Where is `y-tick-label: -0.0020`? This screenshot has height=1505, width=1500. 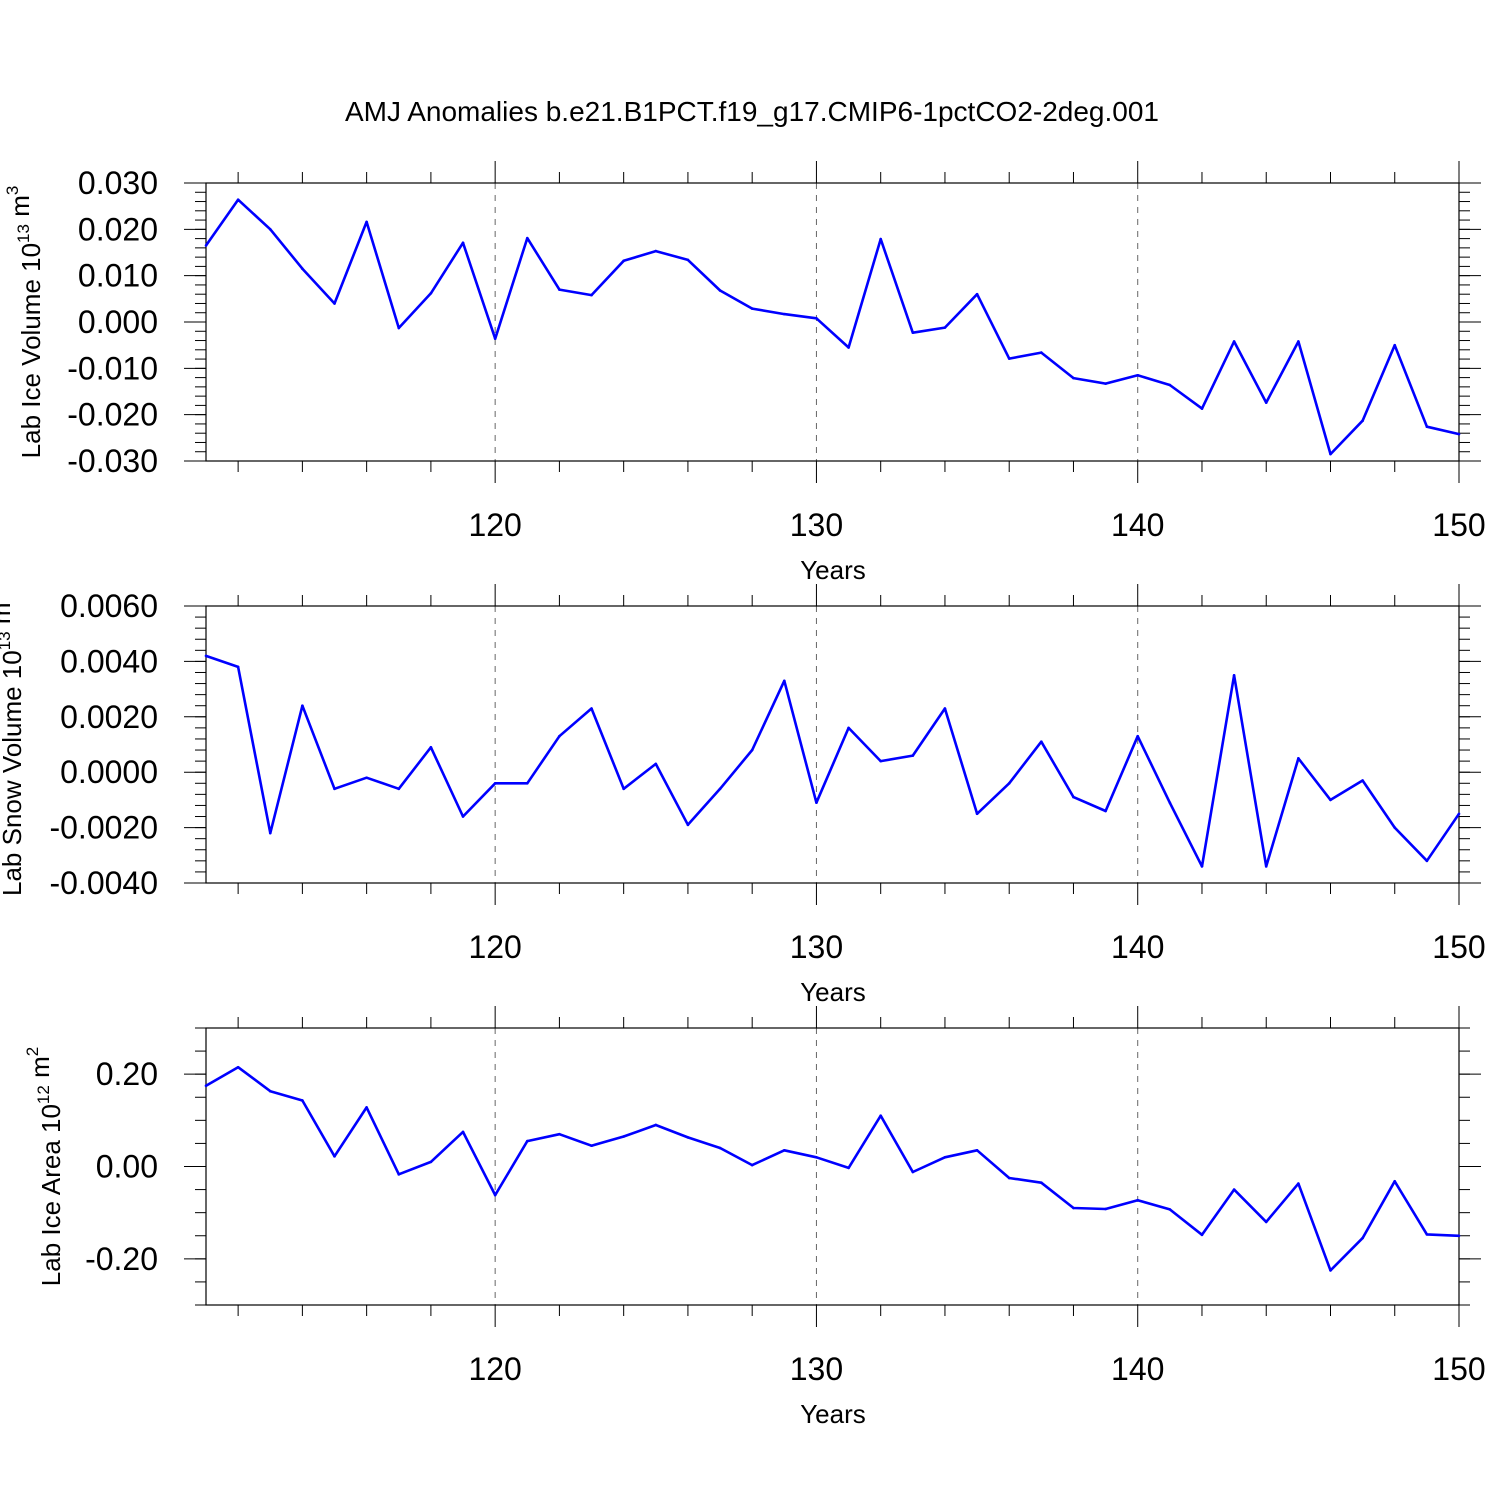 y-tick-label: -0.0020 is located at coordinates (103, 828).